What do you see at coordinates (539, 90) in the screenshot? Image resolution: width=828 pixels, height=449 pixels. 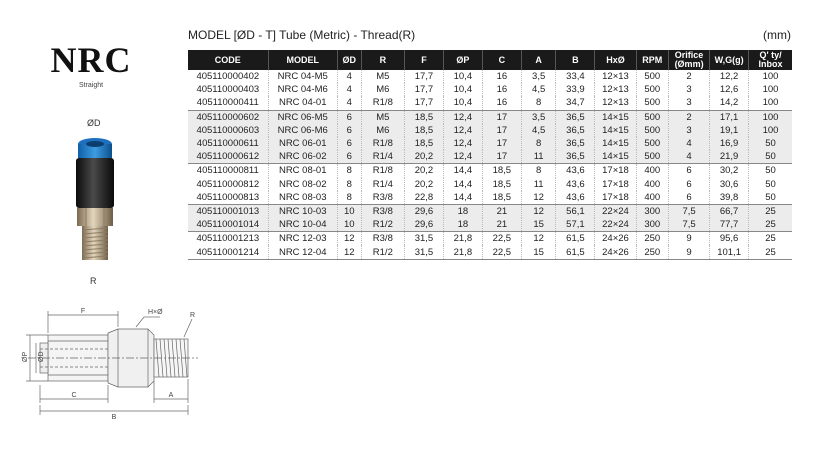 I see `table-cell: 4,5` at bounding box center [539, 90].